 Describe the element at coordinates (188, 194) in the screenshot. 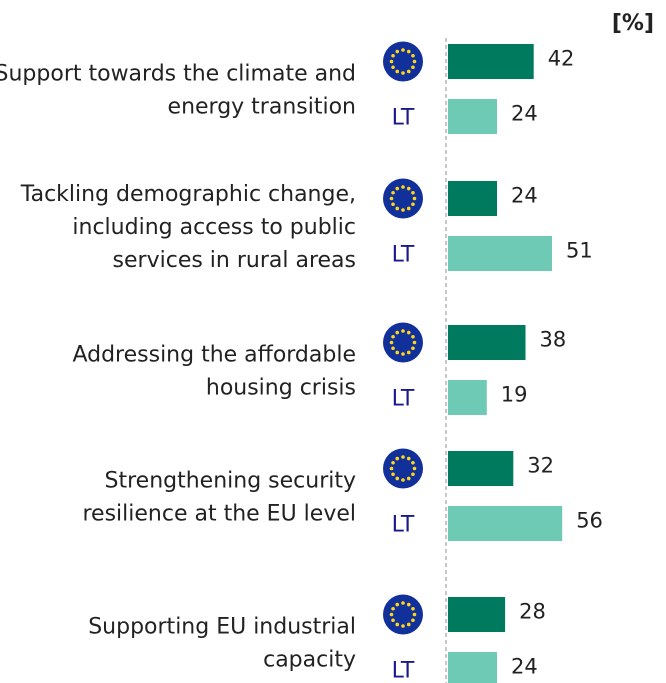

I see `category-label: Tackling demographic change,` at that location.